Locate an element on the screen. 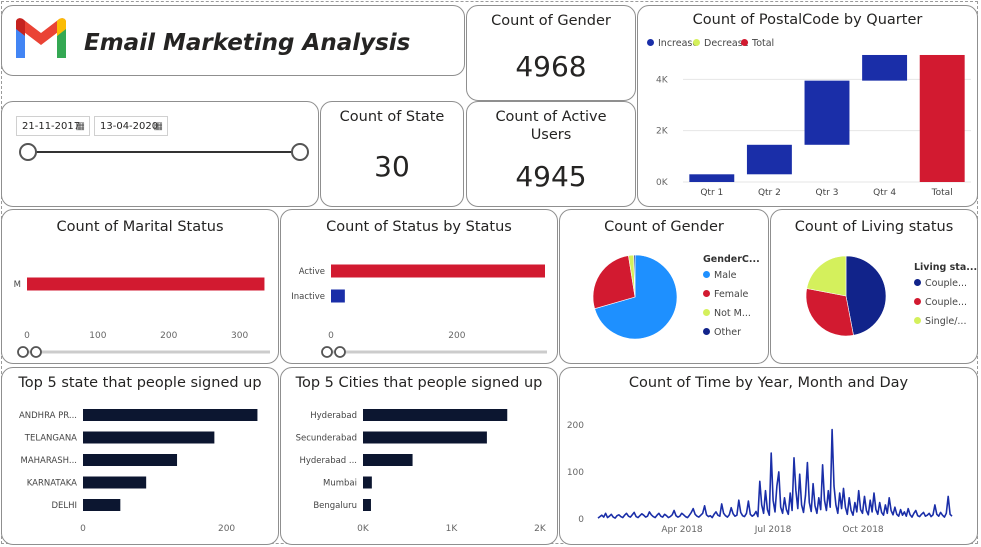 This screenshot has height=547, width=981. date-slider-end-handle is located at coordinates (300, 152).